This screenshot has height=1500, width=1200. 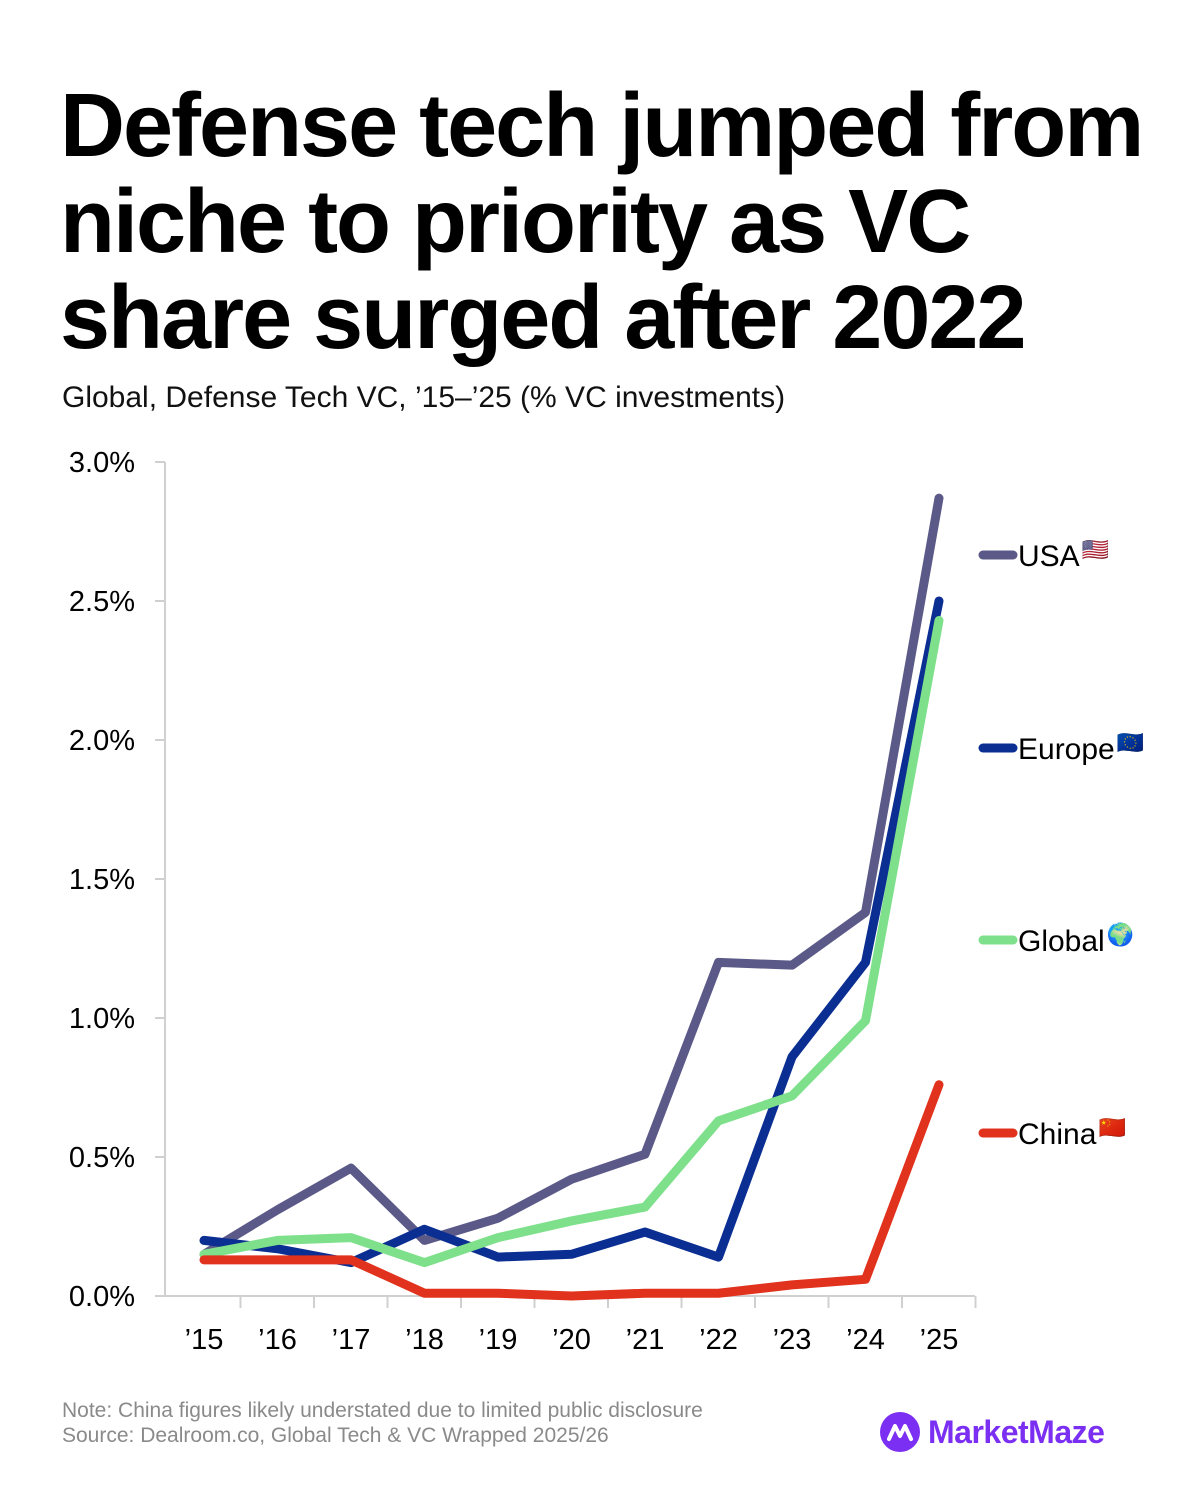 What do you see at coordinates (1066, 749) in the screenshot?
I see `legend-label-europe: Europe` at bounding box center [1066, 749].